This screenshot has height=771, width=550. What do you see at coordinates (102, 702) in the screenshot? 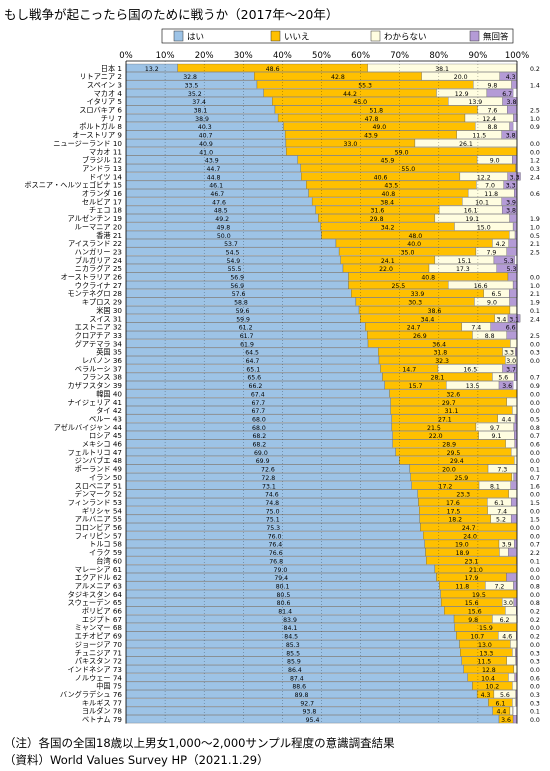
I see `category-label: キルギス 77` at bounding box center [102, 702].